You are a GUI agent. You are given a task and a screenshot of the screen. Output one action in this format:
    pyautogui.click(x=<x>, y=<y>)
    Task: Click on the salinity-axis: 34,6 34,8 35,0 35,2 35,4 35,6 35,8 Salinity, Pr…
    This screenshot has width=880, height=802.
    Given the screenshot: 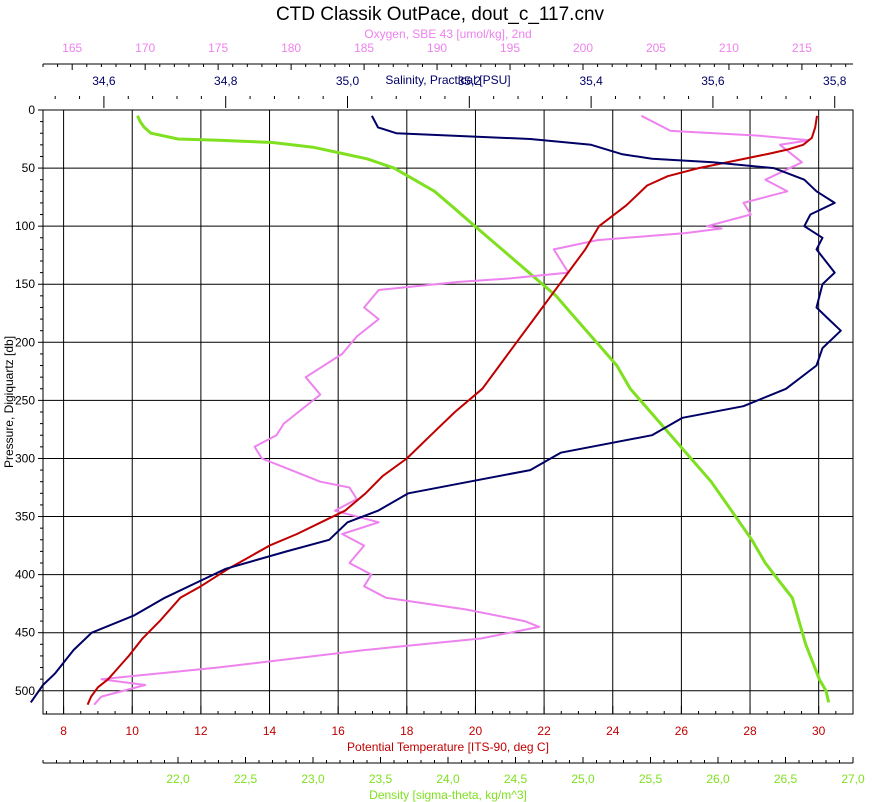 What is the action you would take?
    pyautogui.click(x=450, y=90)
    